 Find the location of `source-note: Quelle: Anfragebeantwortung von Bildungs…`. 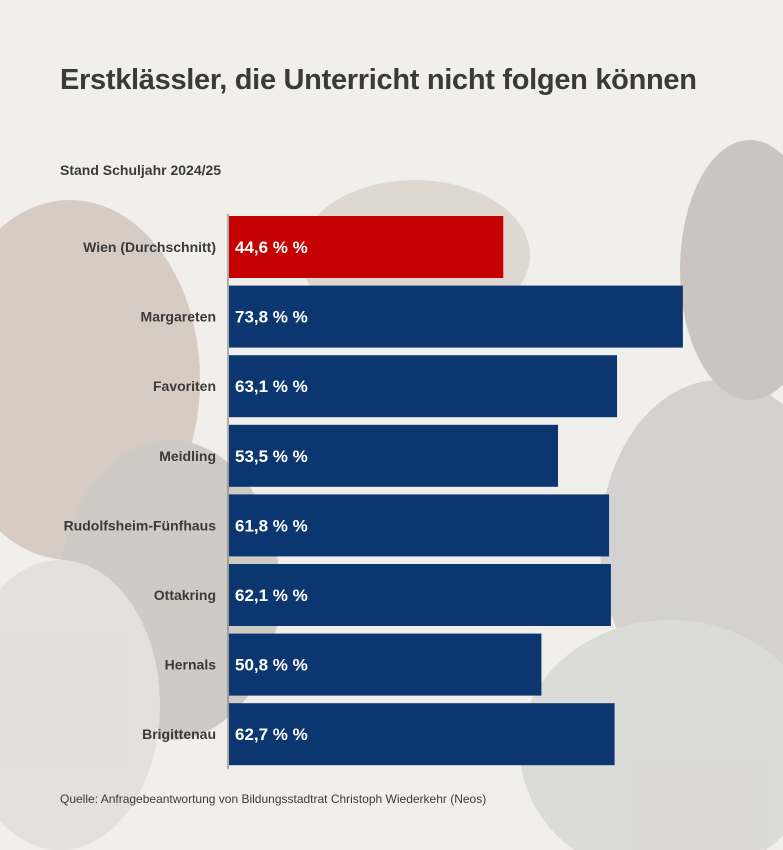

source-note: Quelle: Anfragebeantwortung von Bildungs… is located at coordinates (273, 799).